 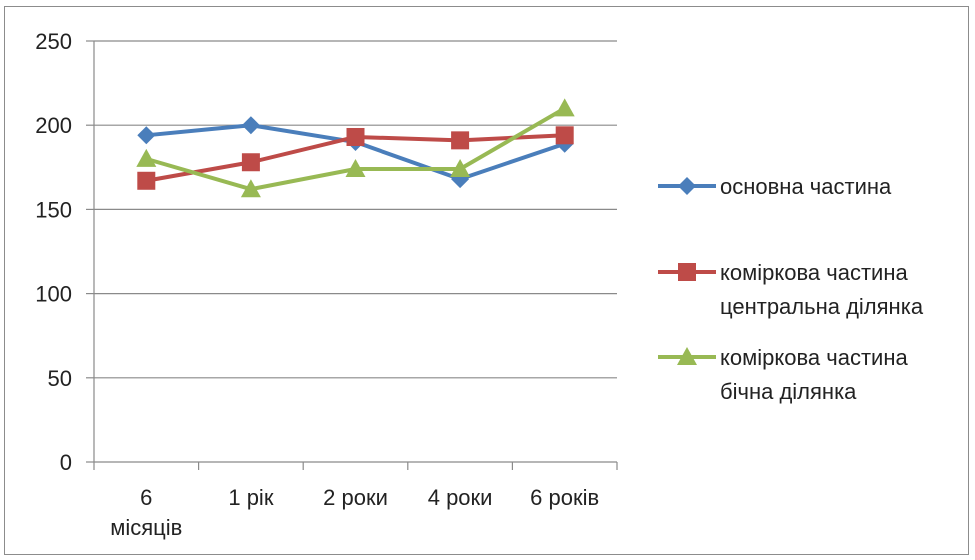 What do you see at coordinates (60, 378) in the screenshot?
I see `y-tick-label: 50` at bounding box center [60, 378].